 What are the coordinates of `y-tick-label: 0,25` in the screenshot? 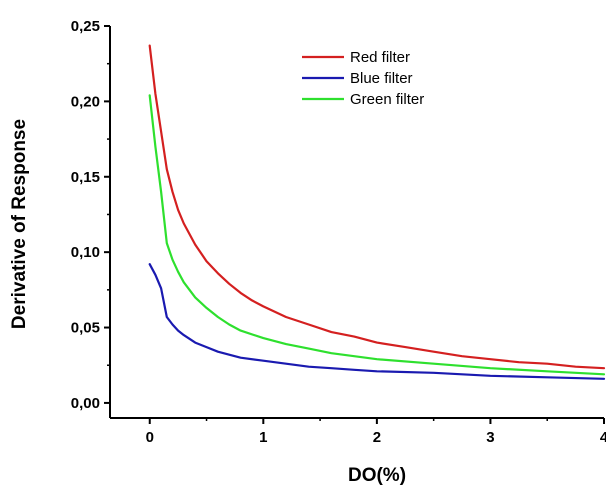 It's located at (85, 26).